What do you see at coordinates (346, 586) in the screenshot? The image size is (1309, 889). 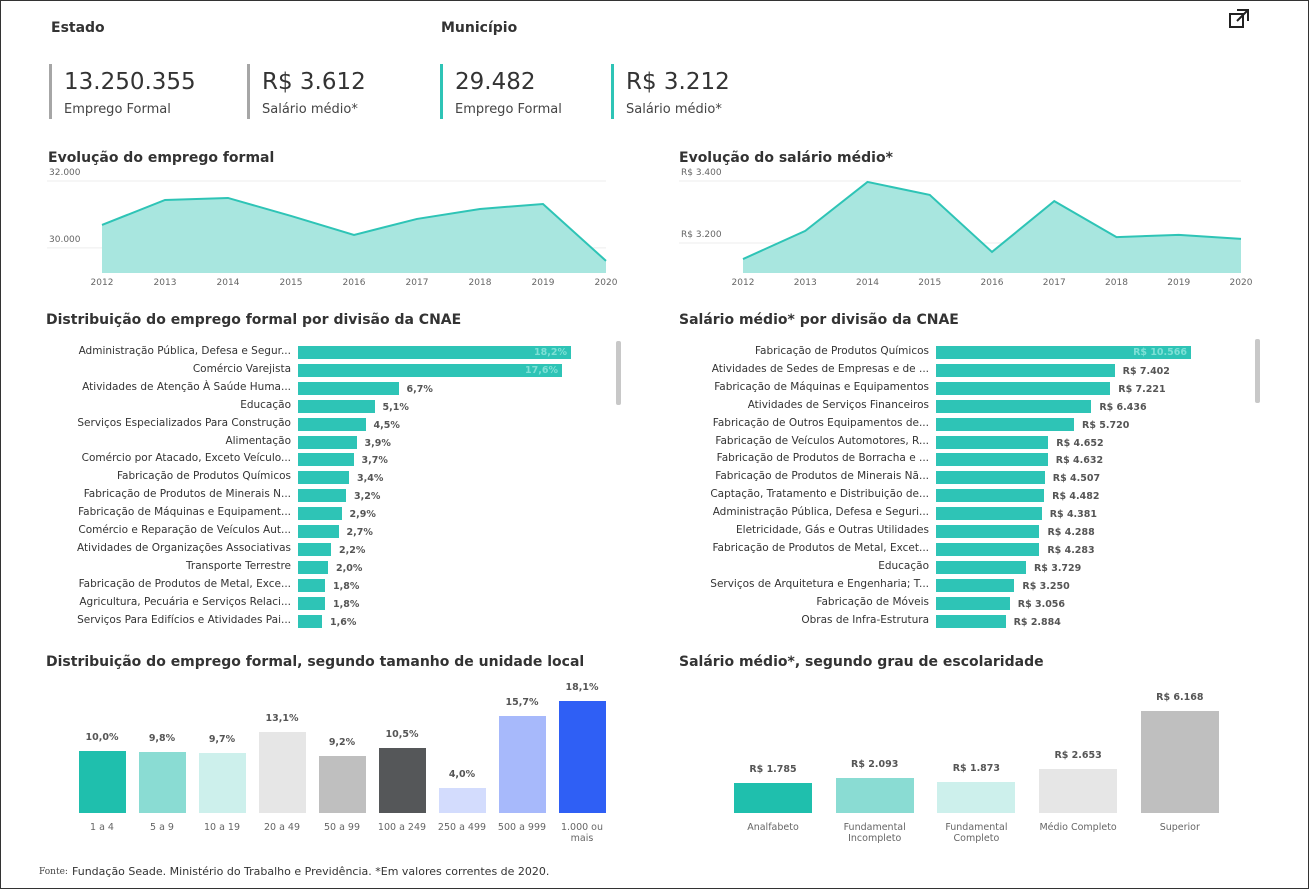 I see `value-label: 1,8%` at bounding box center [346, 586].